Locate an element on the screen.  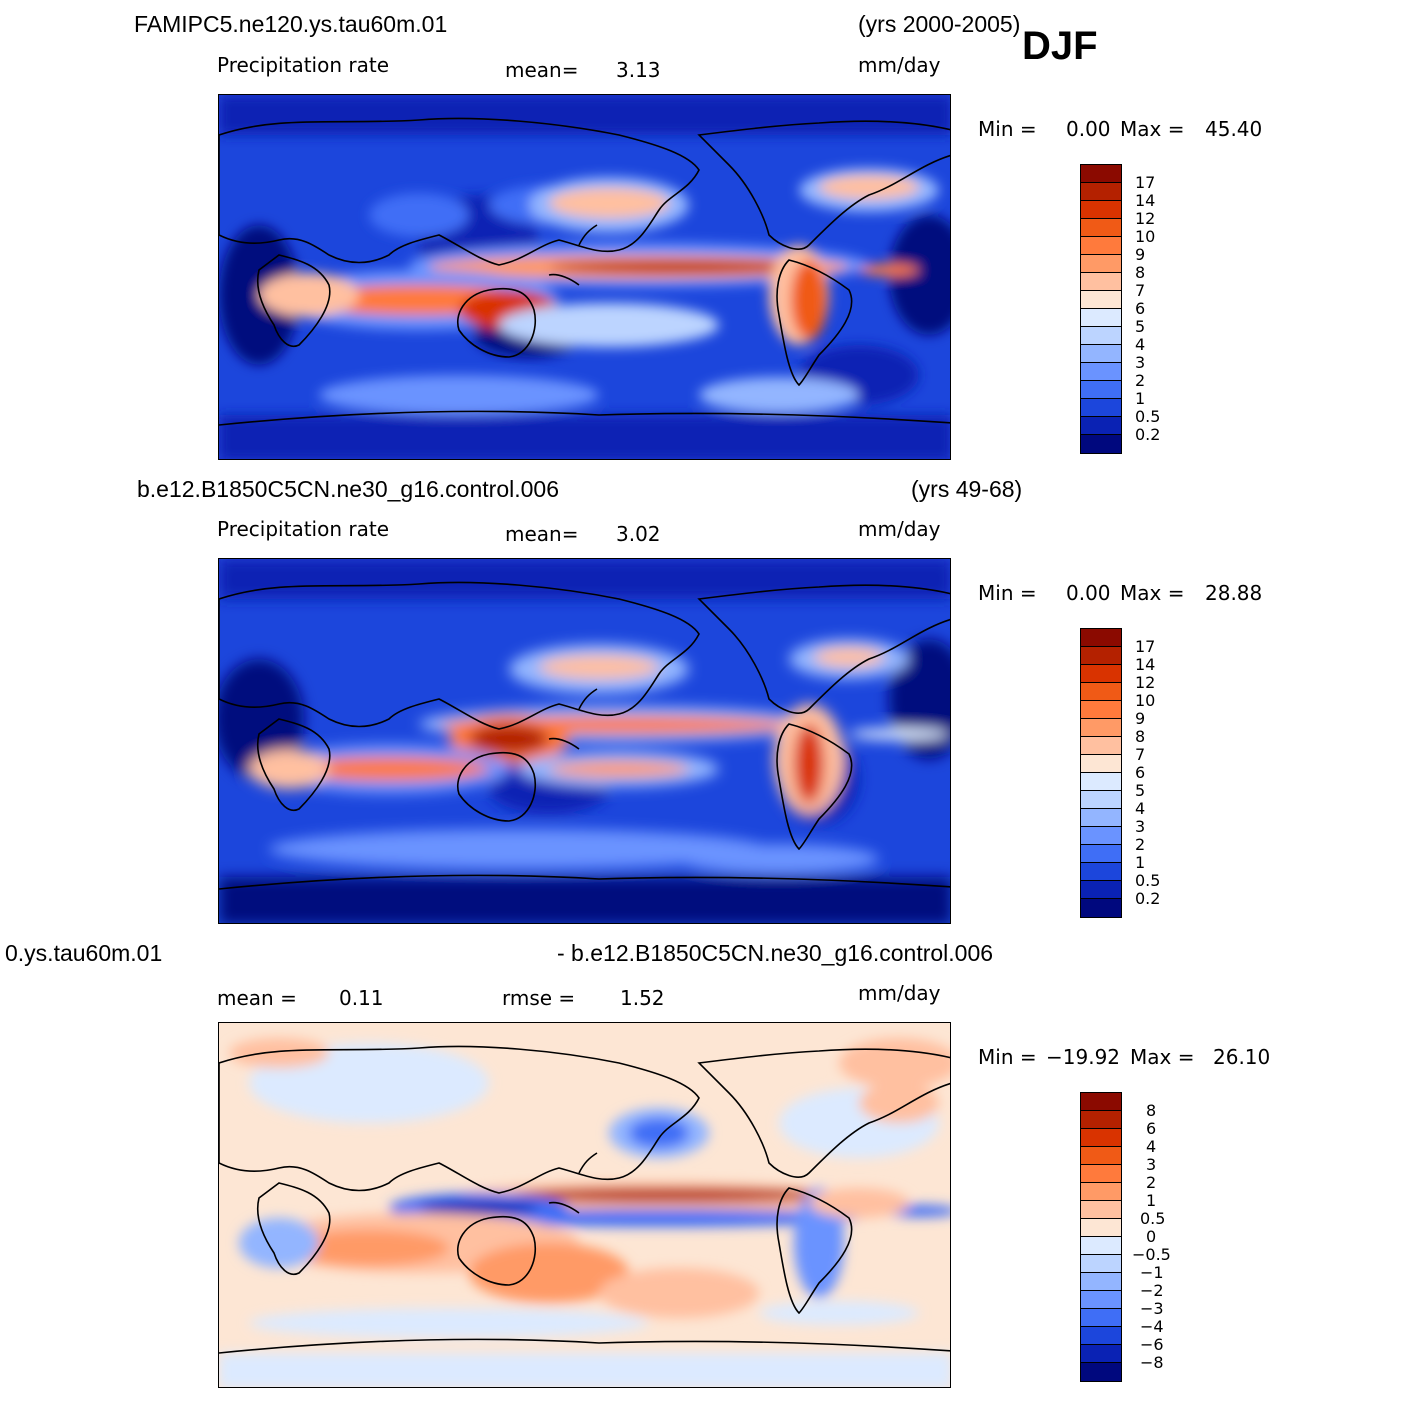
panel1-coastlines is located at coordinates (584, 271).